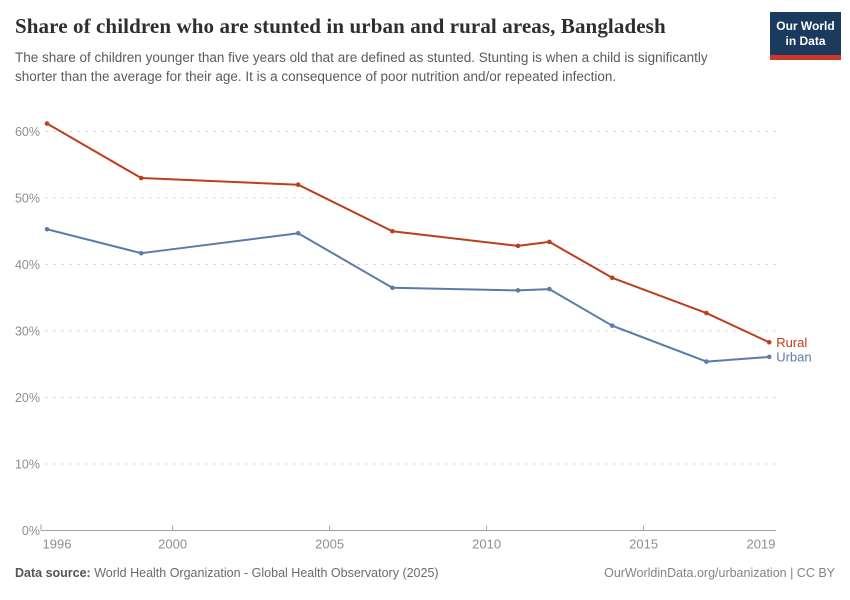 The height and width of the screenshot is (600, 850). I want to click on y-tick-label: 50%, so click(27, 199).